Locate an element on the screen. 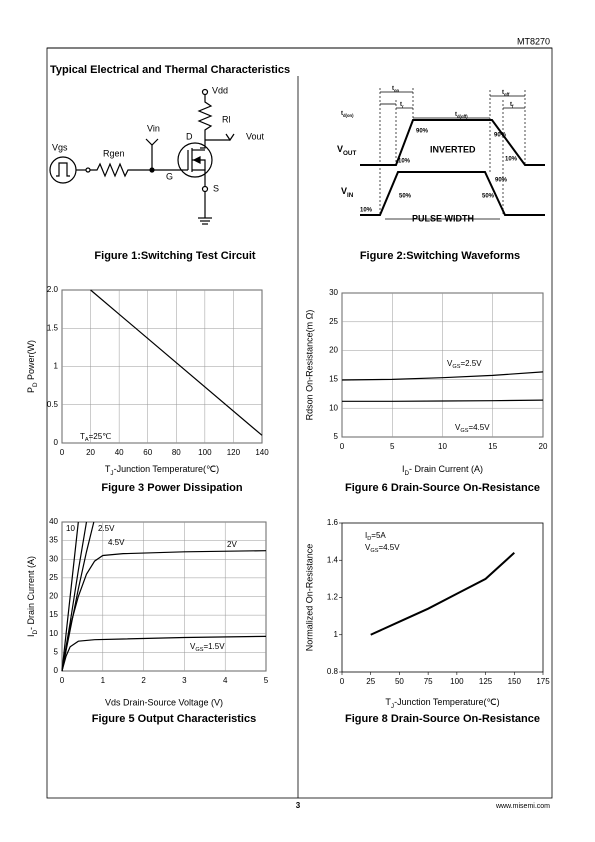  series-label: 10 is located at coordinates (70, 528).